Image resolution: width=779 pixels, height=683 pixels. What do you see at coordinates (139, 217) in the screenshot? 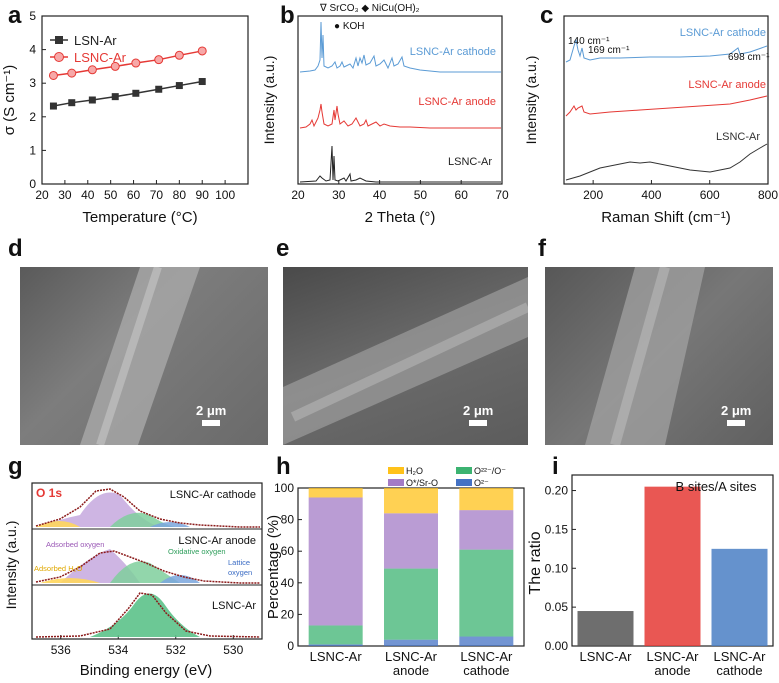
I see `panel-a-xlabel: Temperature (°C)` at bounding box center [139, 217].